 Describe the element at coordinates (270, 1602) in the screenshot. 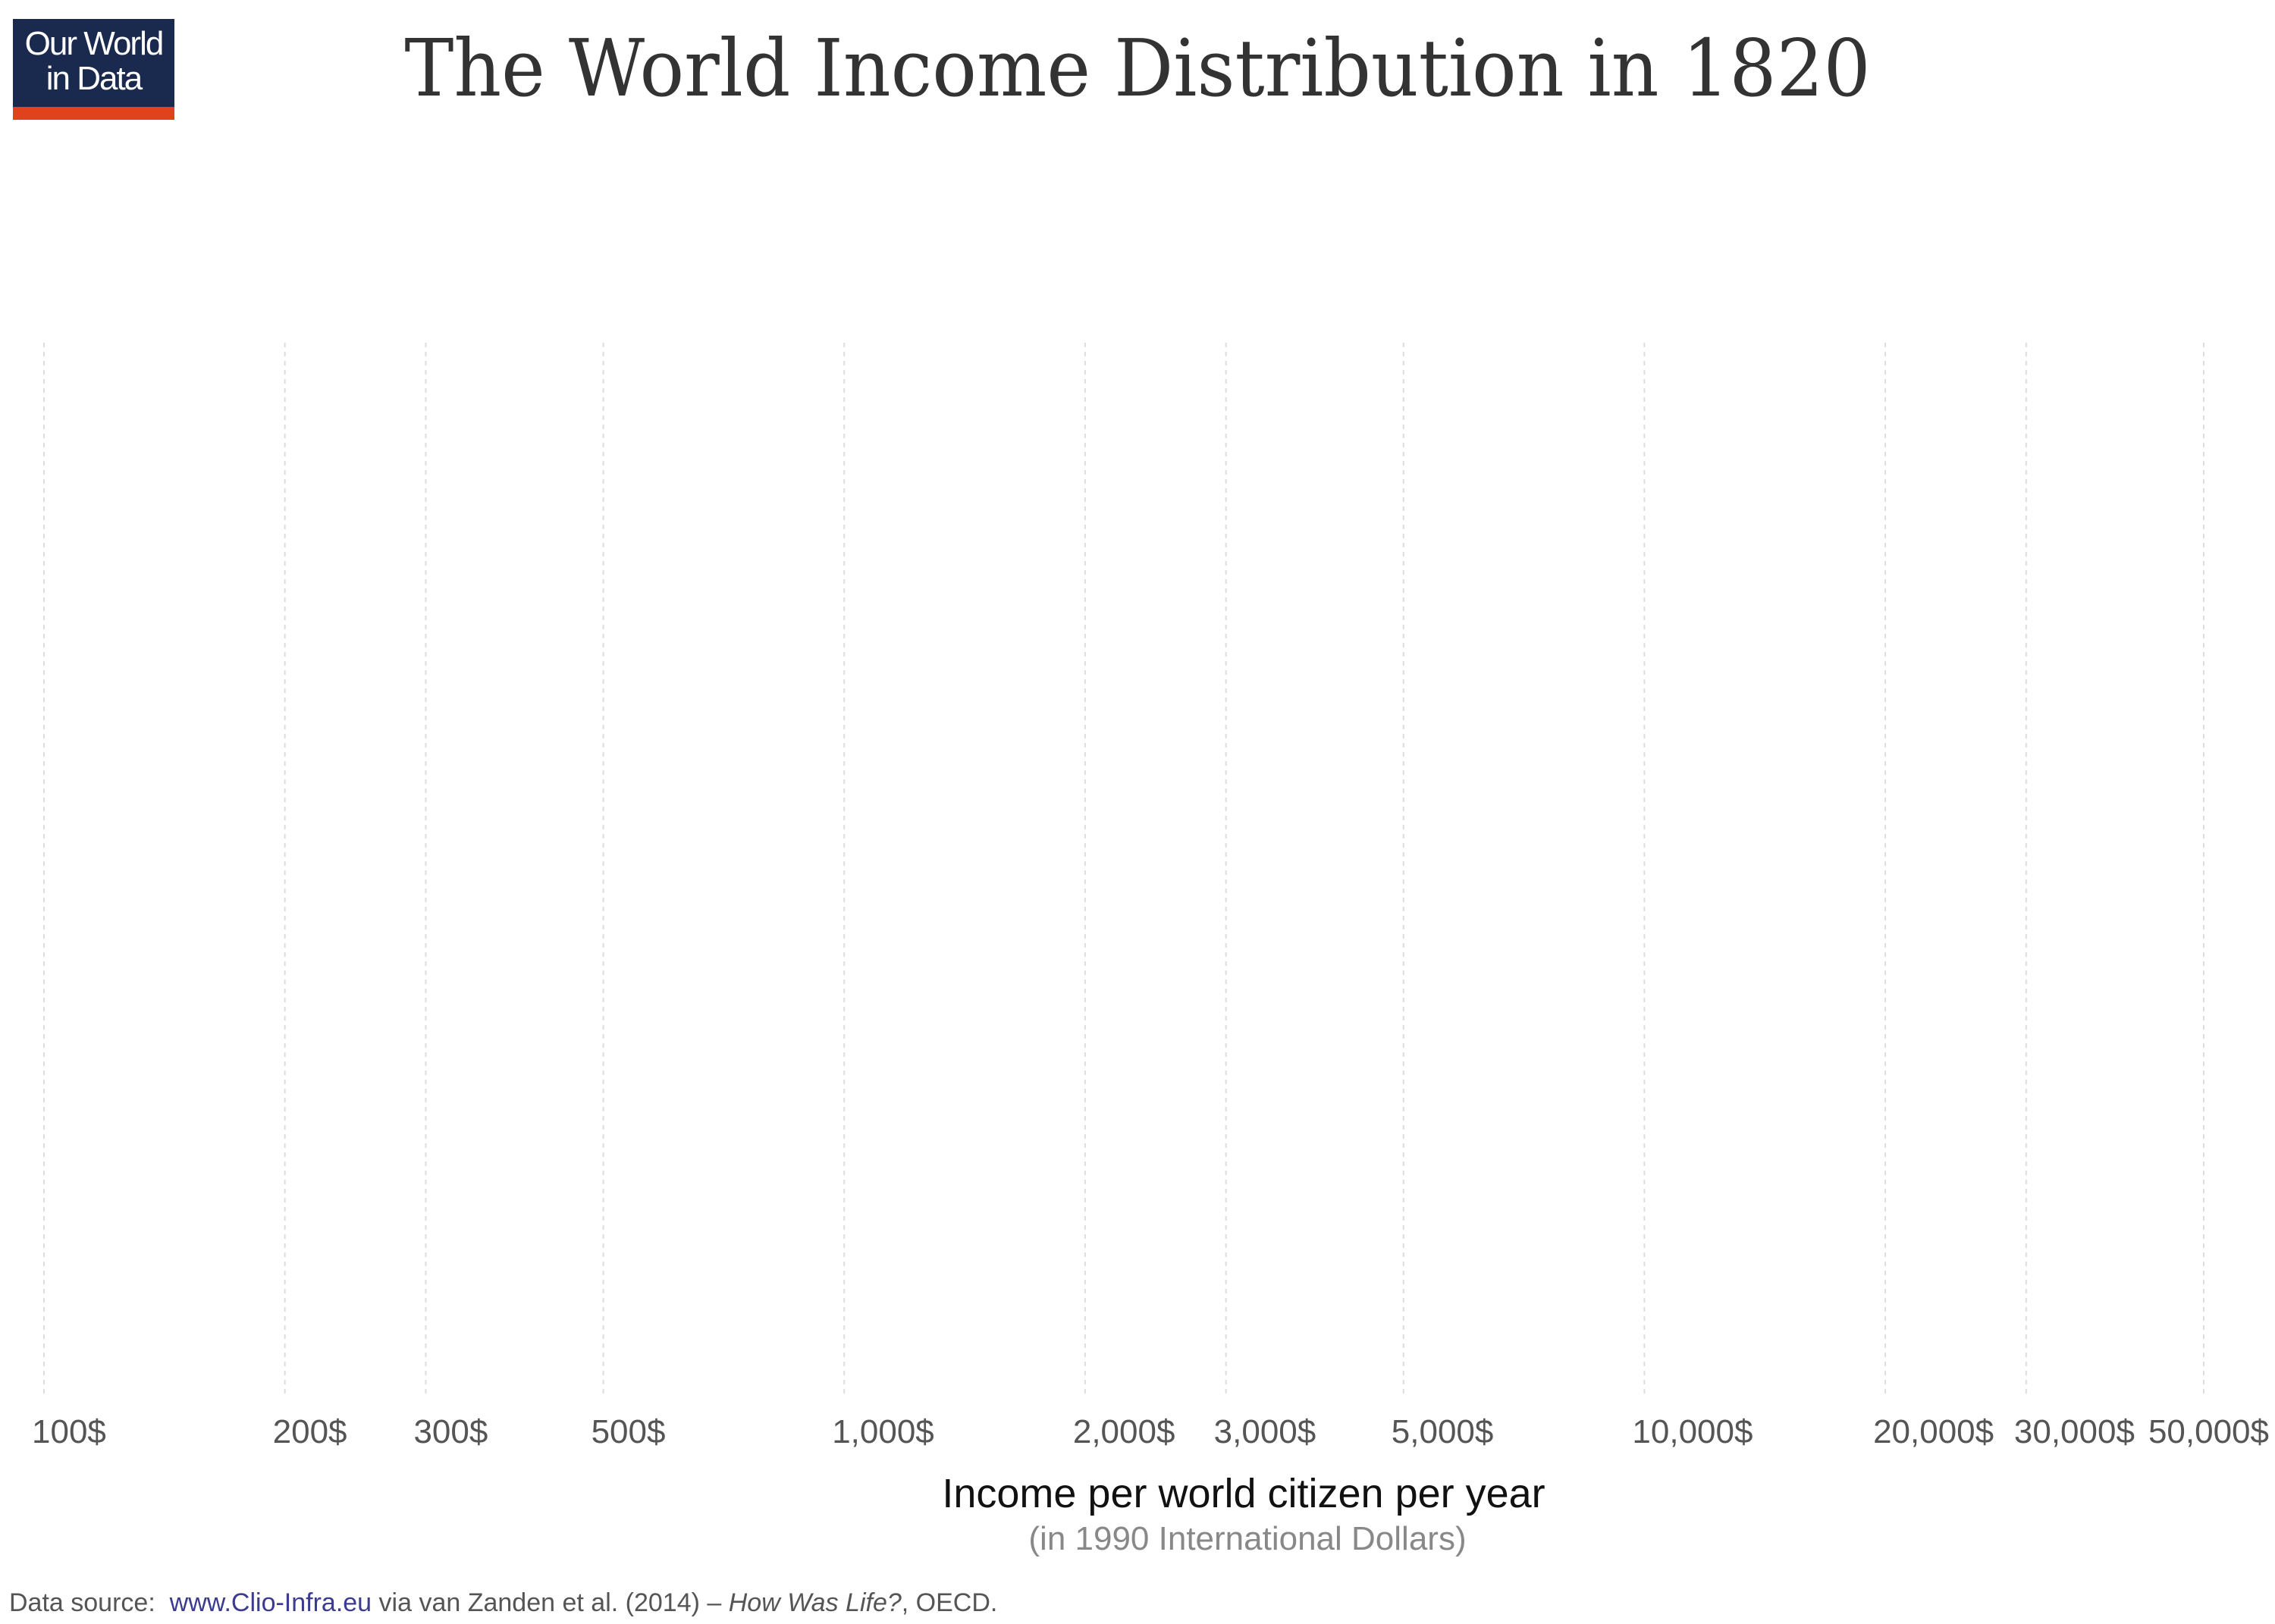

I see `source-link: www.Clio-Infra.eu` at that location.